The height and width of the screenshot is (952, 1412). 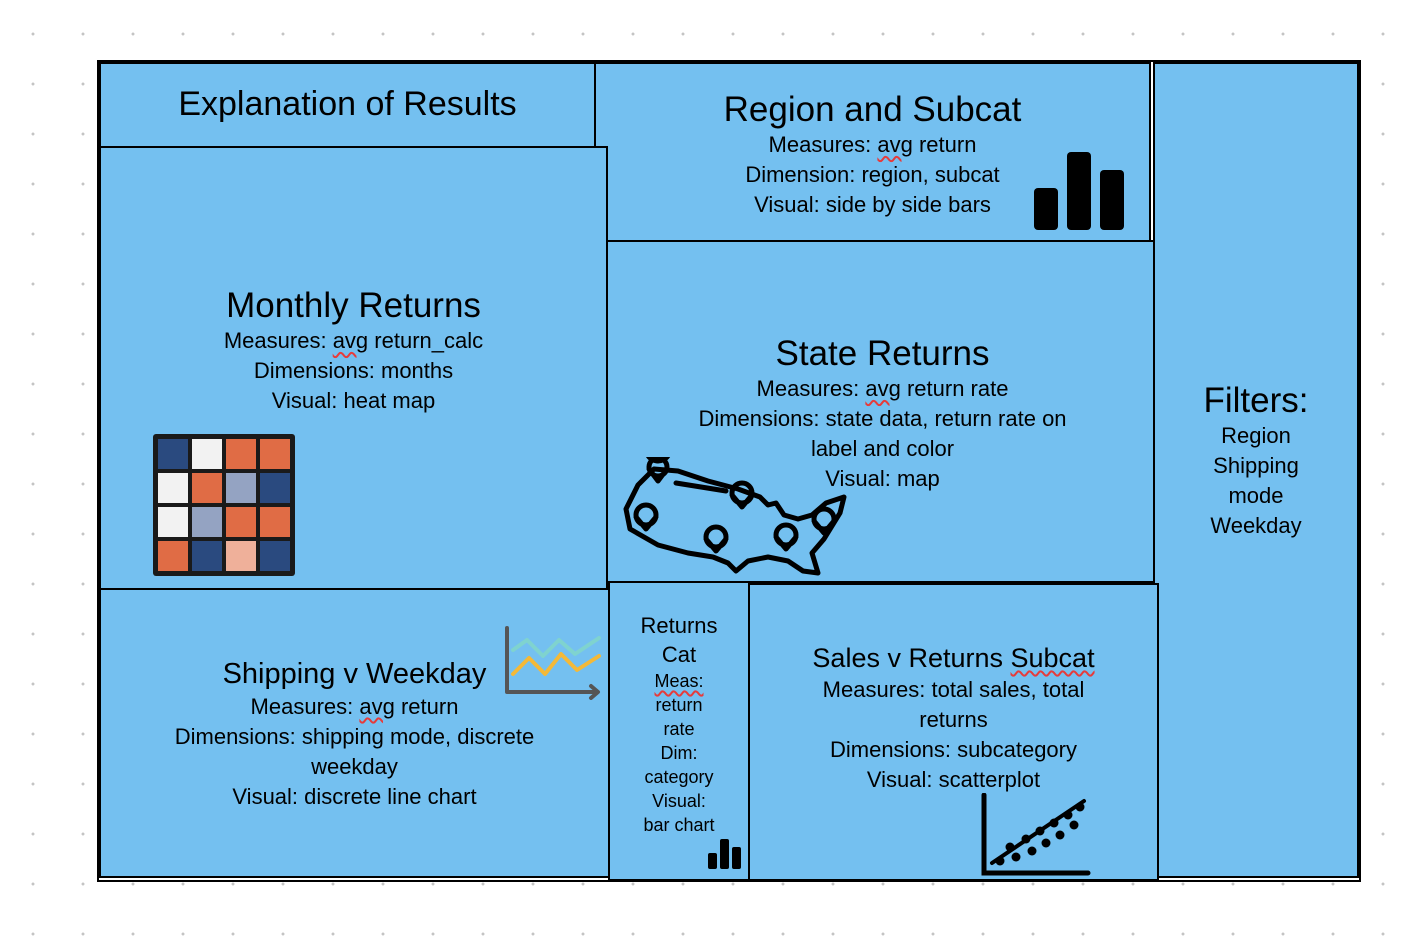 I want to click on returns-cat-meas-label: Meas:, so click(x=679, y=681).